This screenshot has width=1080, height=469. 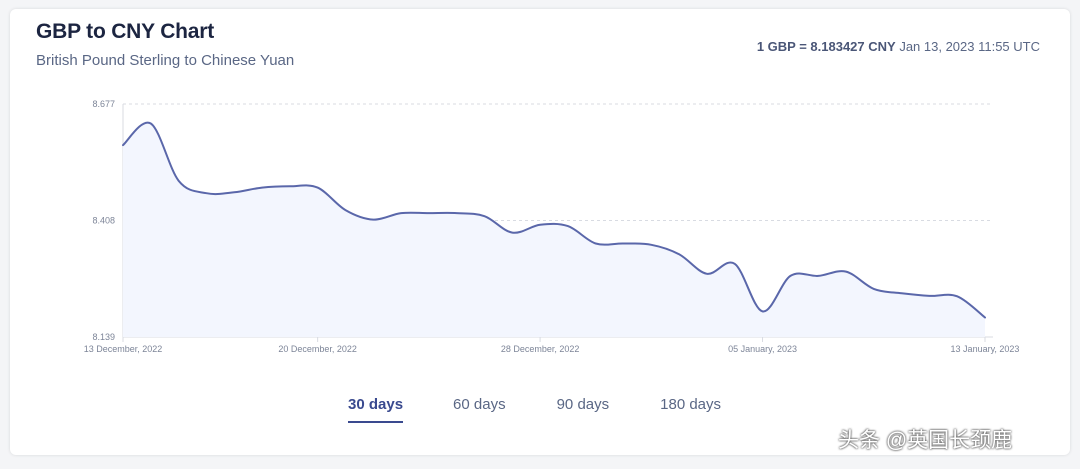 I want to click on rate-timestamp: Jan 13, 2023 11:55 UTC, so click(x=969, y=46).